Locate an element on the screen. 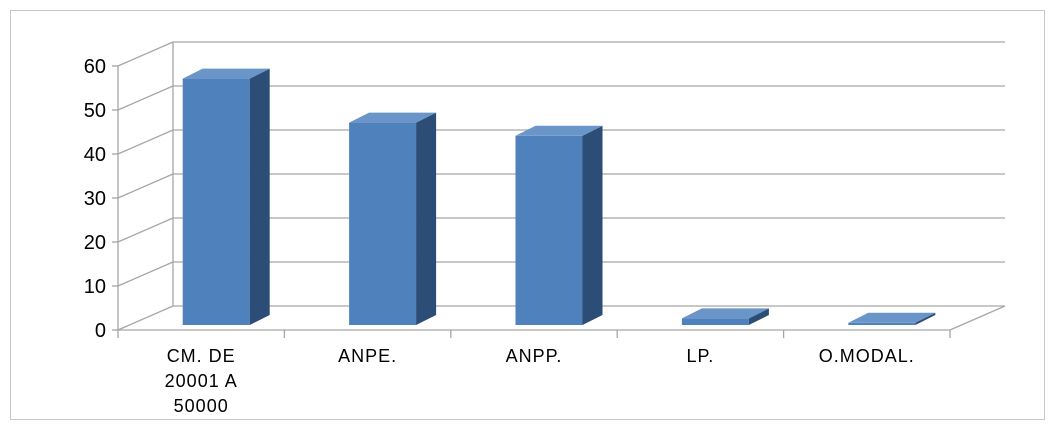  x-category-label: CM. DE 20001 A 50000 is located at coordinates (201, 381).